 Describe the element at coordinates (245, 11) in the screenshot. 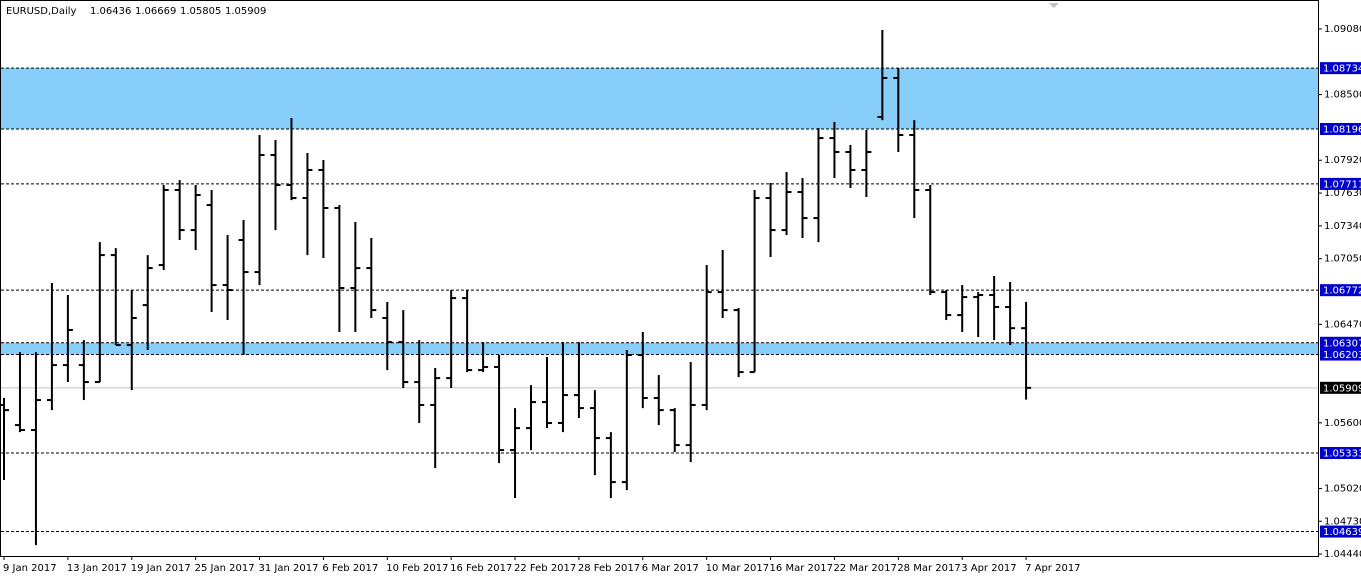

I see `header-close: 1.05909` at that location.